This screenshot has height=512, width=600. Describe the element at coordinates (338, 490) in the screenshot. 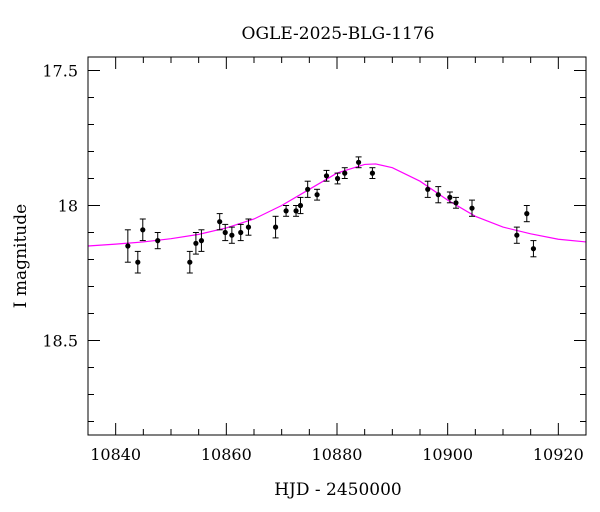

I see `x-axis-label: HJD - 2450000` at that location.